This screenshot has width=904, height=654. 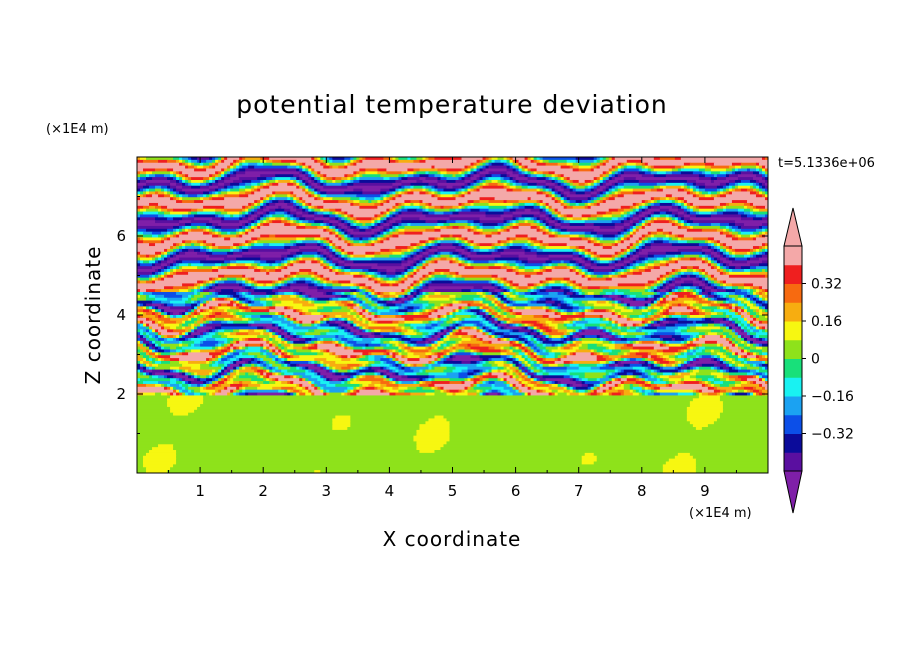 What do you see at coordinates (77, 129) in the screenshot?
I see `y-axis-unit: (×1E4 m)` at bounding box center [77, 129].